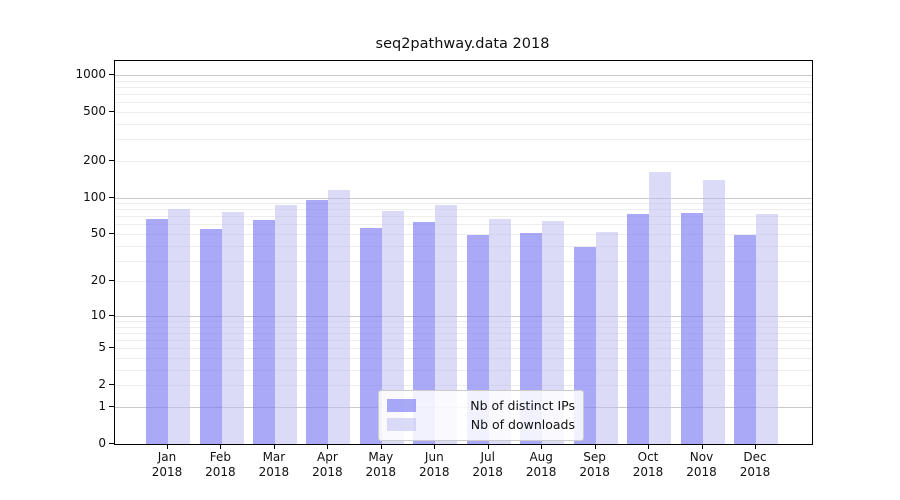 The height and width of the screenshot is (500, 900). I want to click on x-axis-tick-label: May 2018, so click(381, 464).